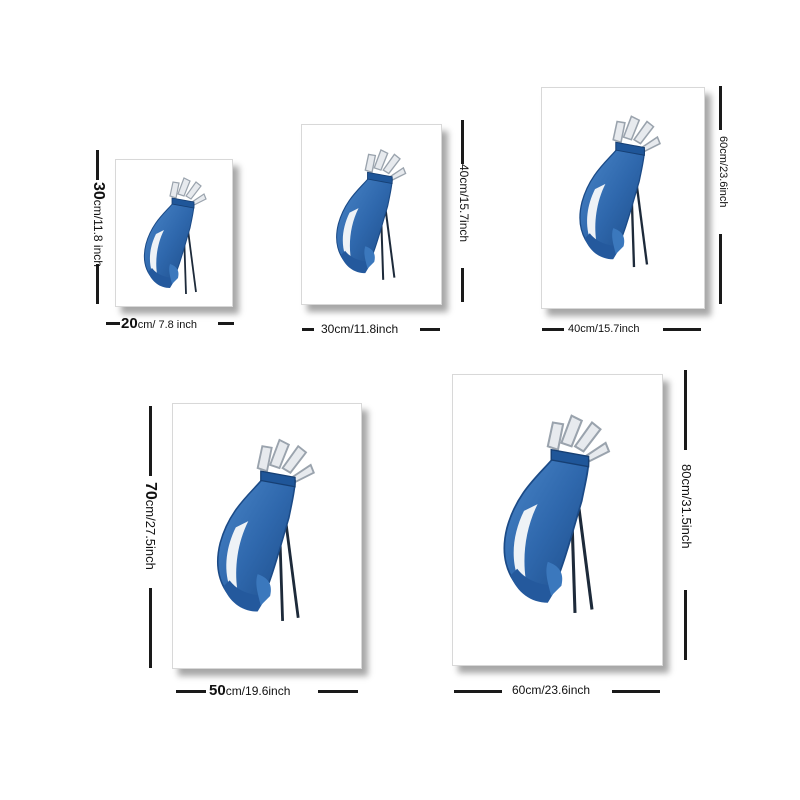  I want to click on height-number: 30, so click(98, 191).